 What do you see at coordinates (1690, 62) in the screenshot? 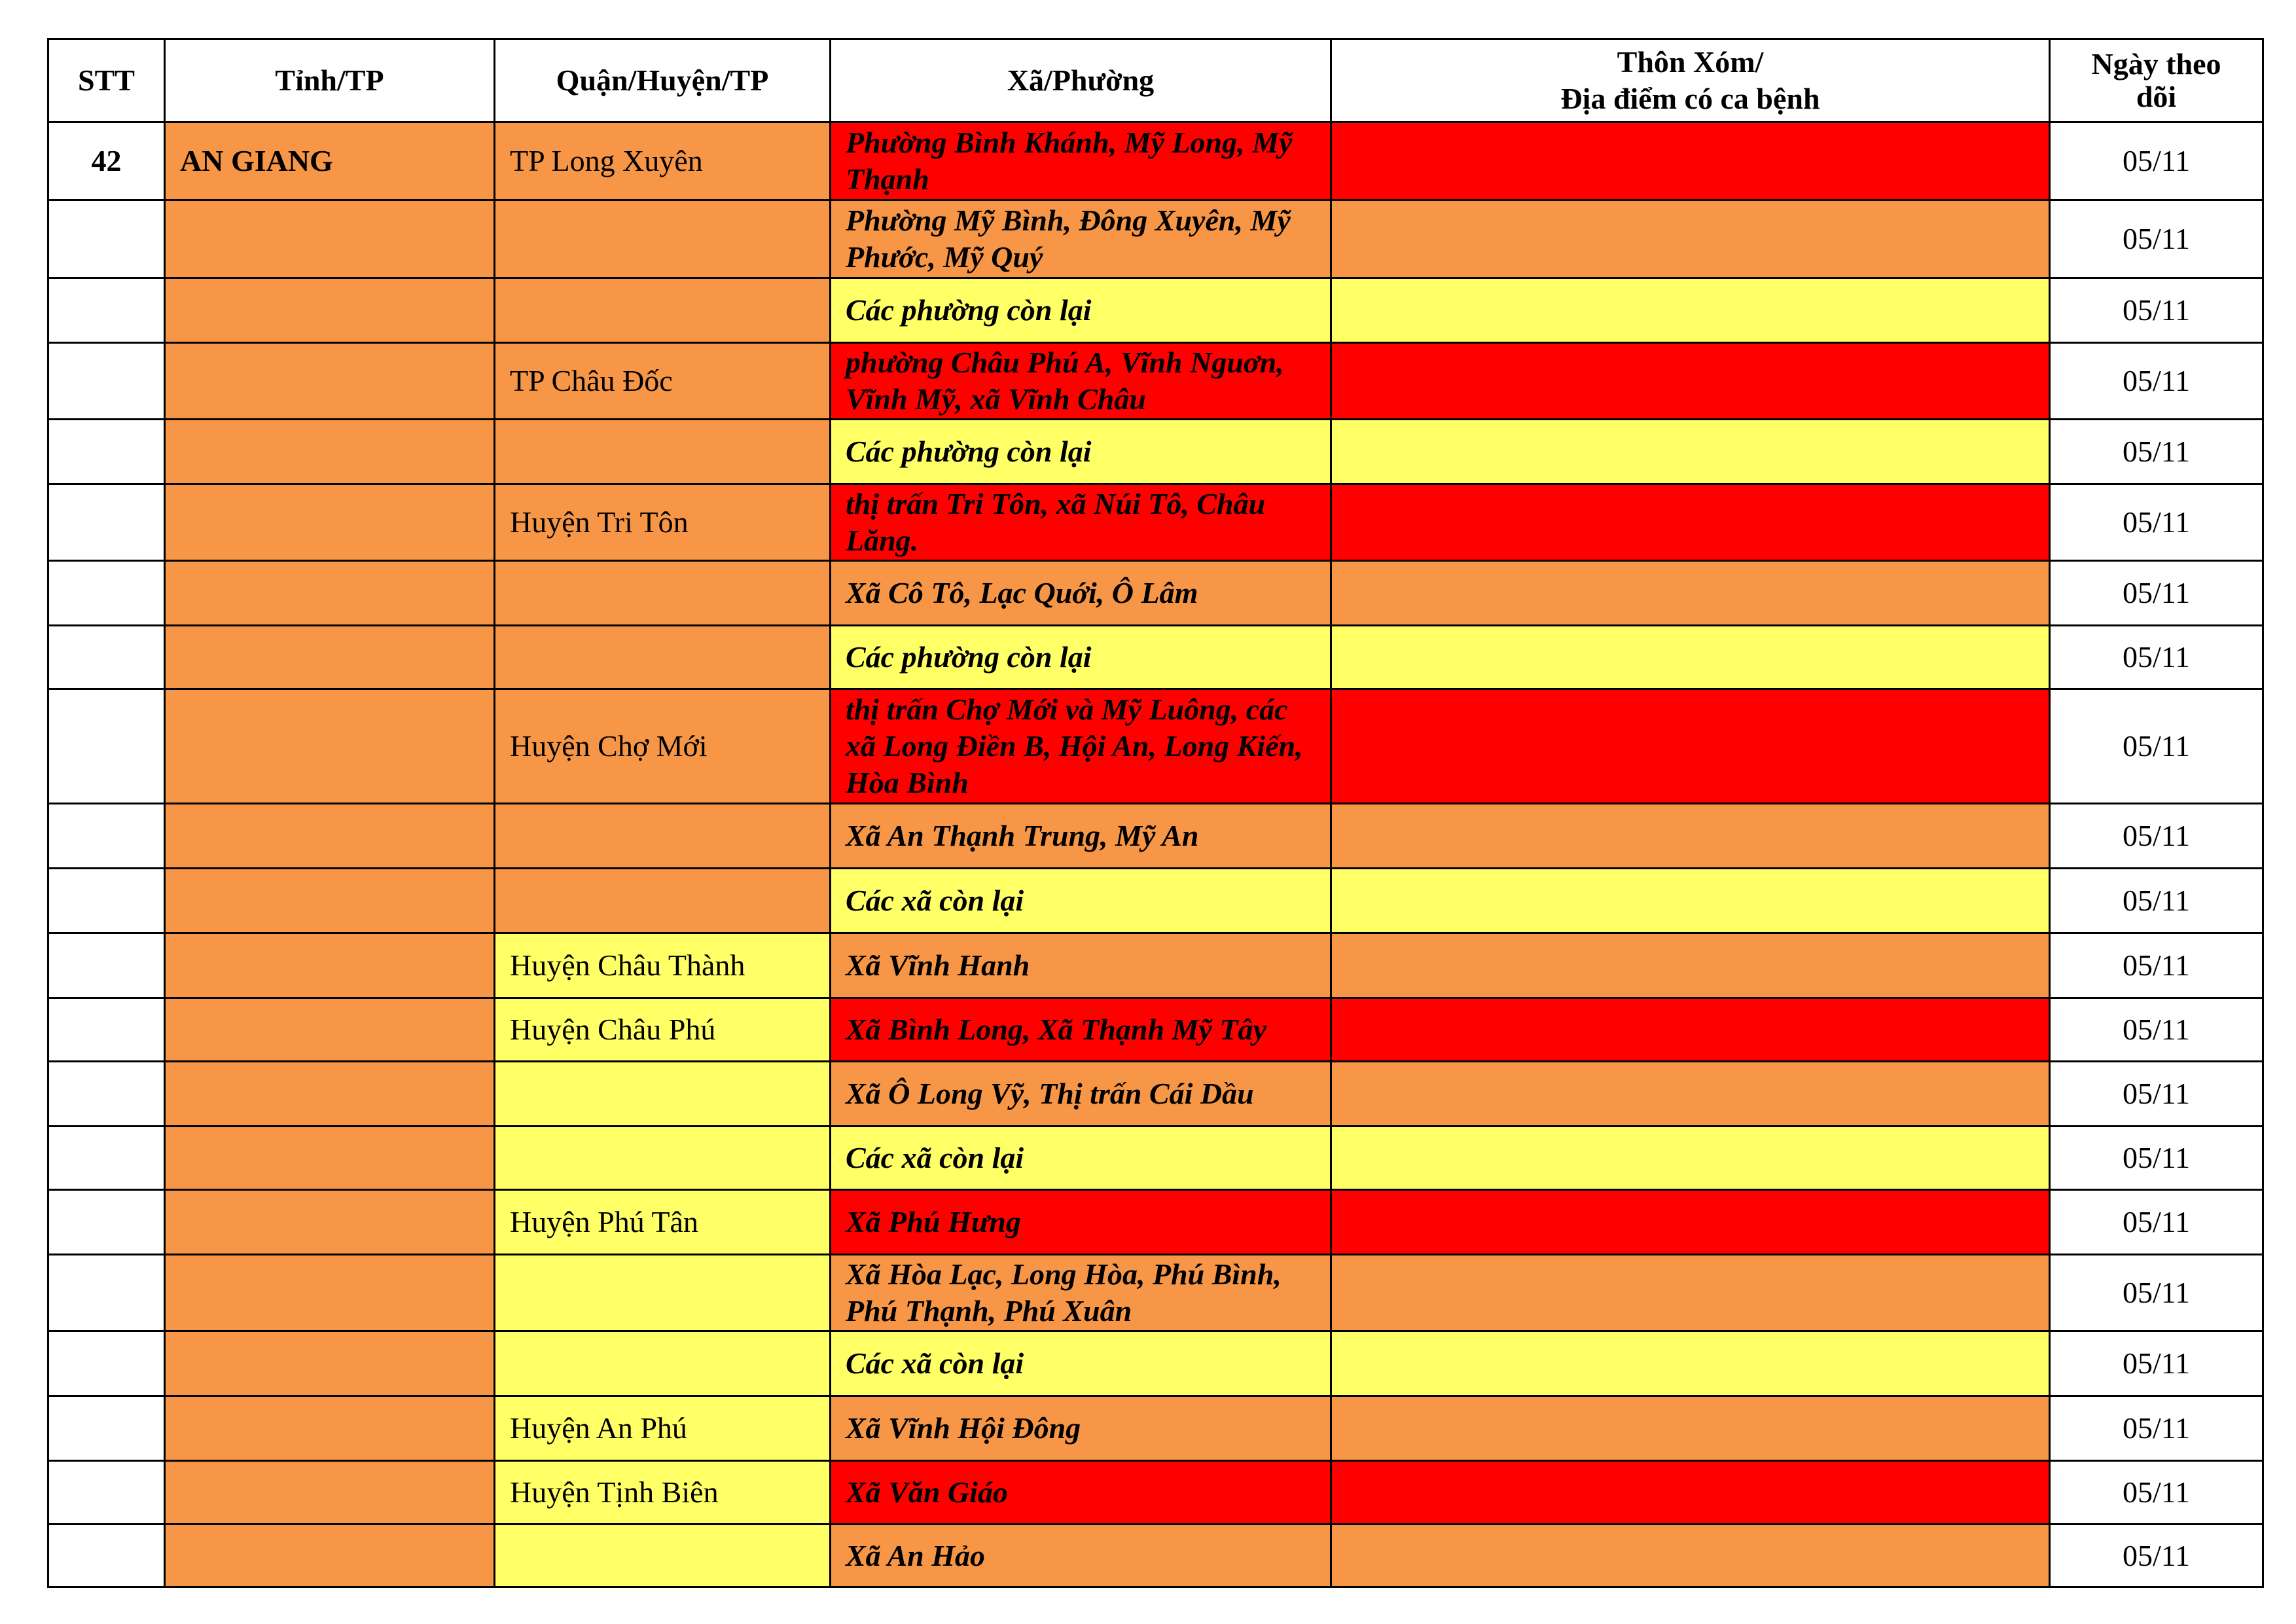
I see `header-hamlet-line1: Thôn Xóm/` at bounding box center [1690, 62].